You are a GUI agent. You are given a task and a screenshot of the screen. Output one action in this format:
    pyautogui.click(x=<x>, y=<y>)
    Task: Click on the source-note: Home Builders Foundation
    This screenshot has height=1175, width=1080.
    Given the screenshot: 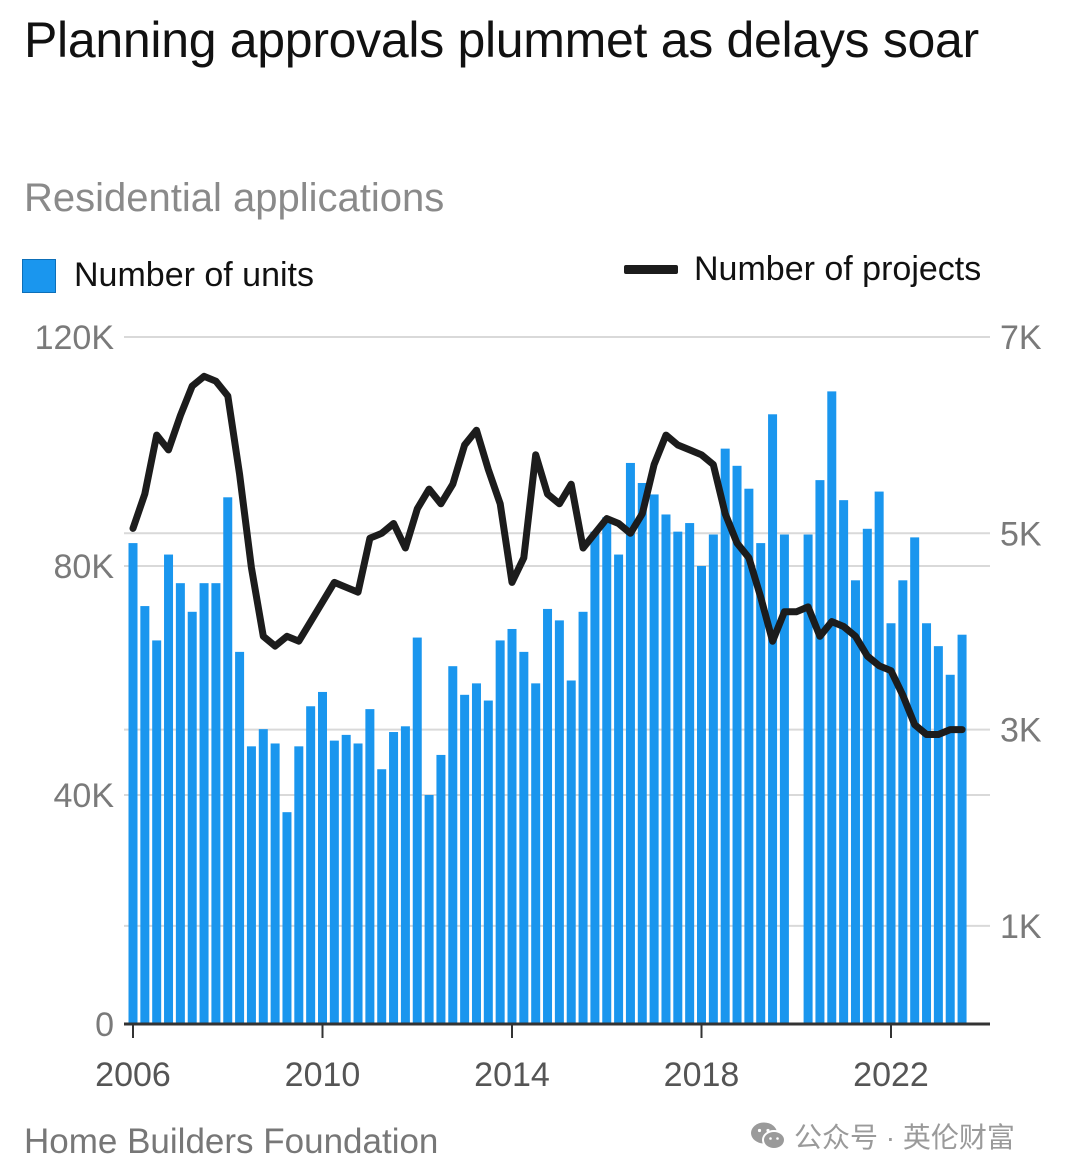 What is the action you would take?
    pyautogui.click(x=231, y=1141)
    